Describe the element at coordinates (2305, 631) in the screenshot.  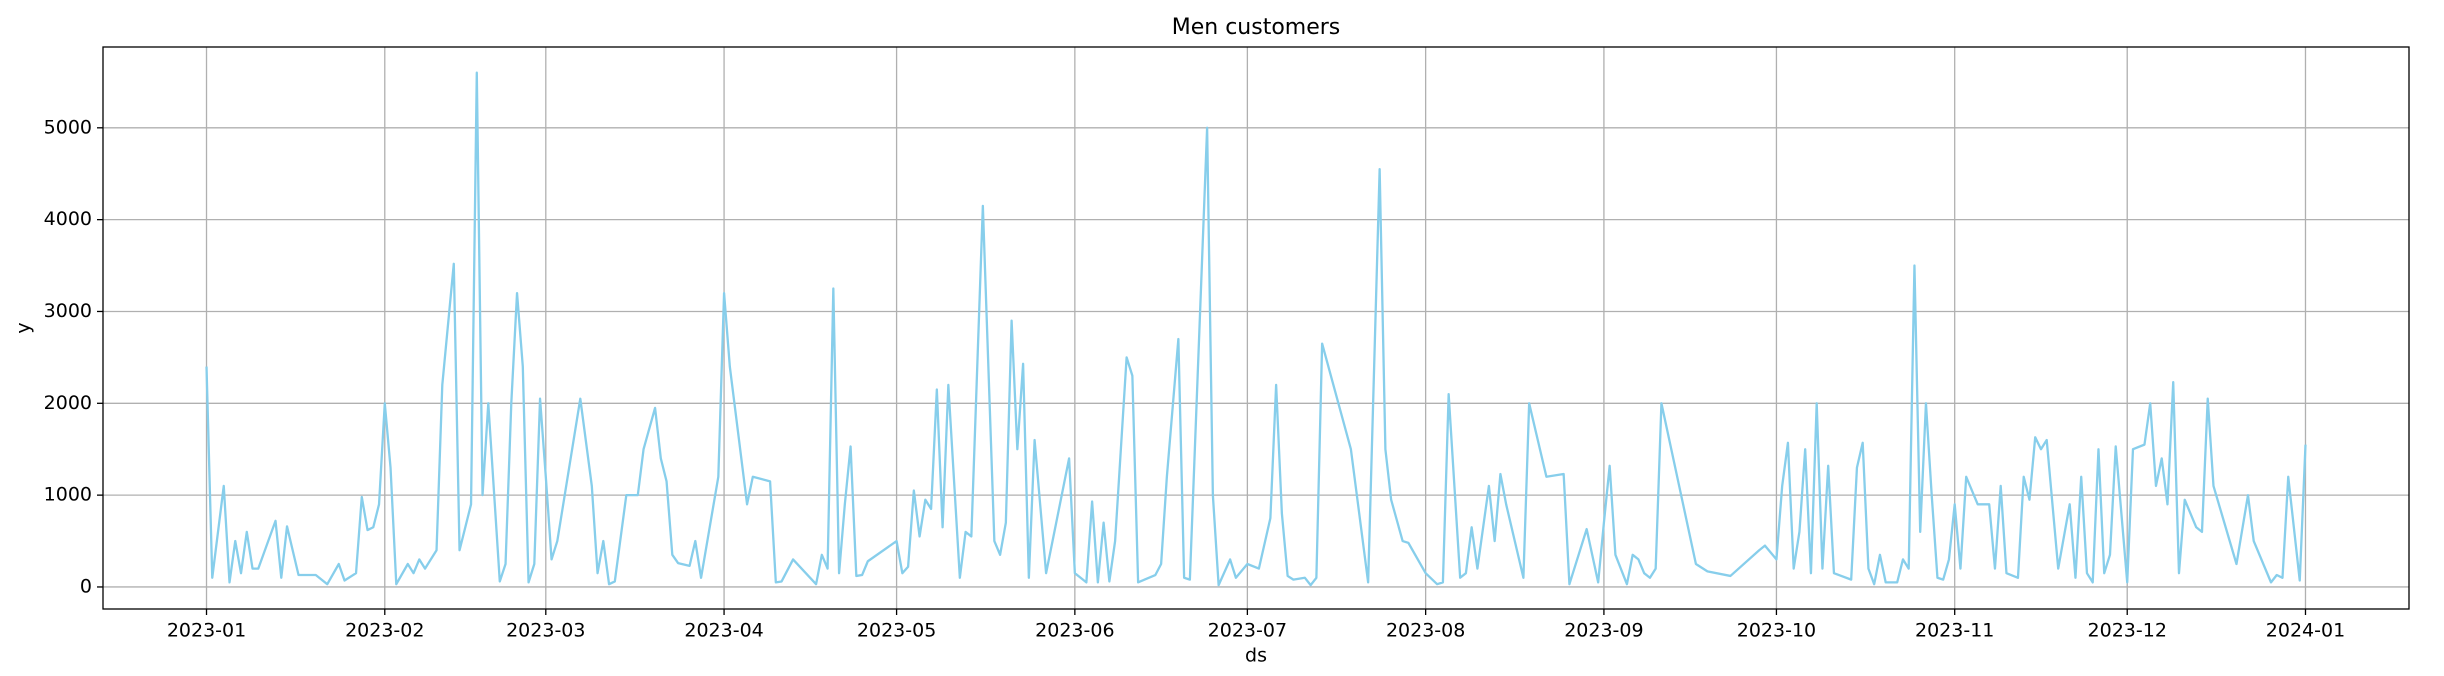
I see `x-tick-label: 2024-01` at that location.